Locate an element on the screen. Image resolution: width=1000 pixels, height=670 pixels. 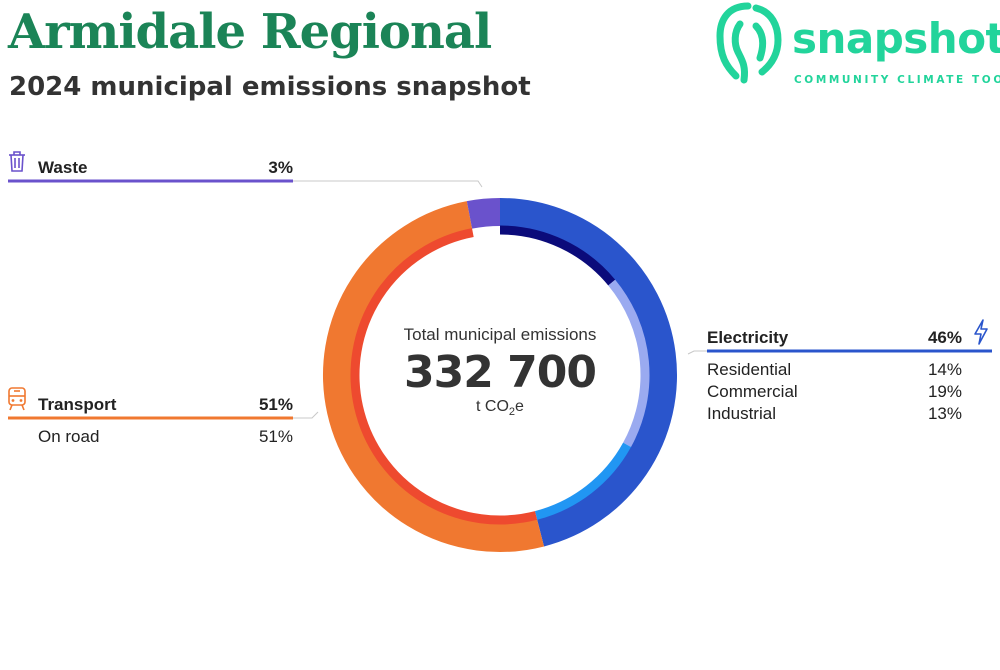
inner-ring is located at coordinates (500, 375).